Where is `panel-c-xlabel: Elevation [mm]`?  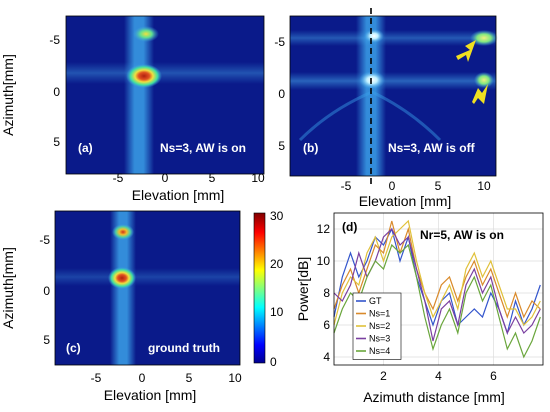 panel-c-xlabel: Elevation [mm] is located at coordinates (150, 395).